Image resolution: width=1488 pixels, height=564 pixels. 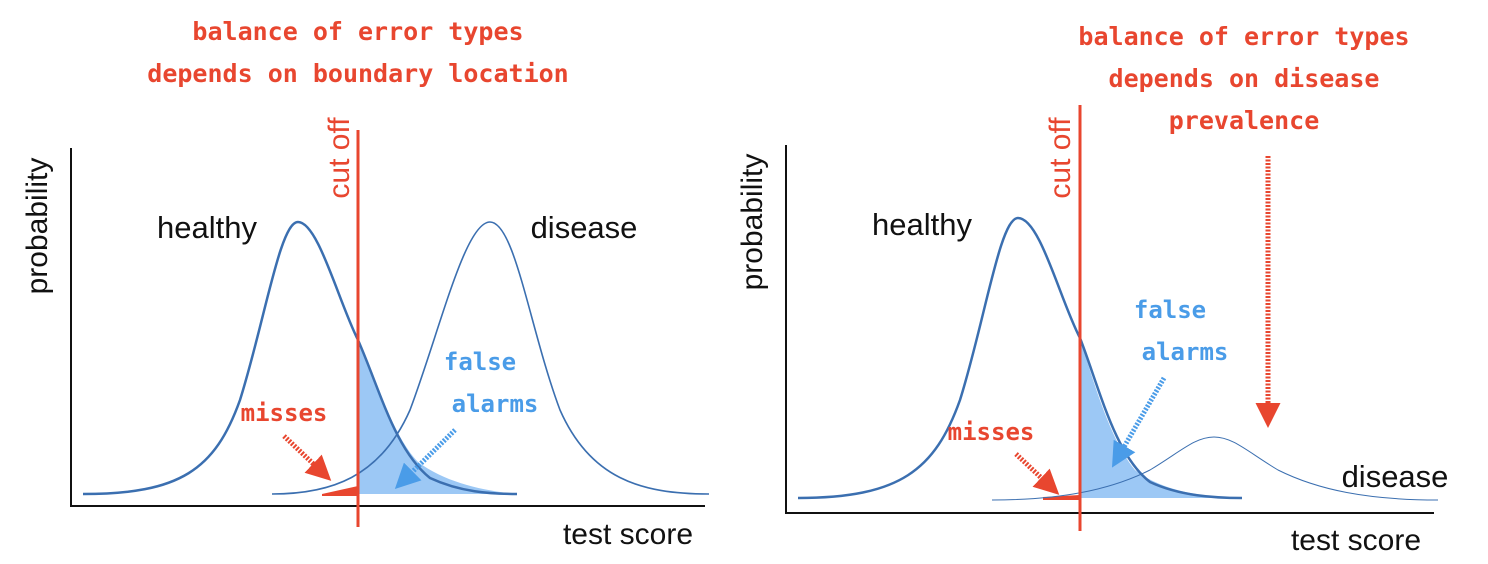 What do you see at coordinates (1061, 497) in the screenshot?
I see `right-miss-region` at bounding box center [1061, 497].